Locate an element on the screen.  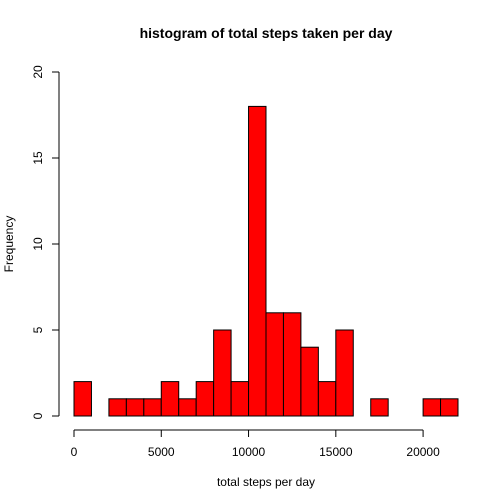
x-tick-label: 5000 is located at coordinates (161, 452).